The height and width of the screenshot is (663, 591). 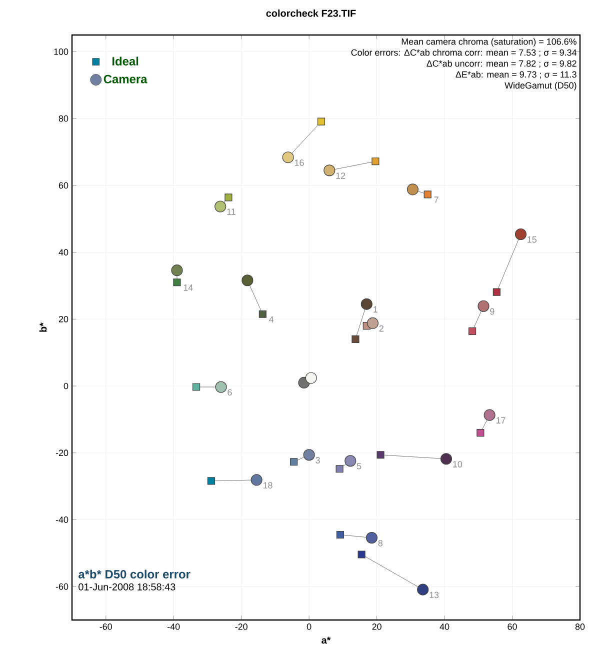 What do you see at coordinates (106, 627) in the screenshot?
I see `x-tick-label: -60` at bounding box center [106, 627].